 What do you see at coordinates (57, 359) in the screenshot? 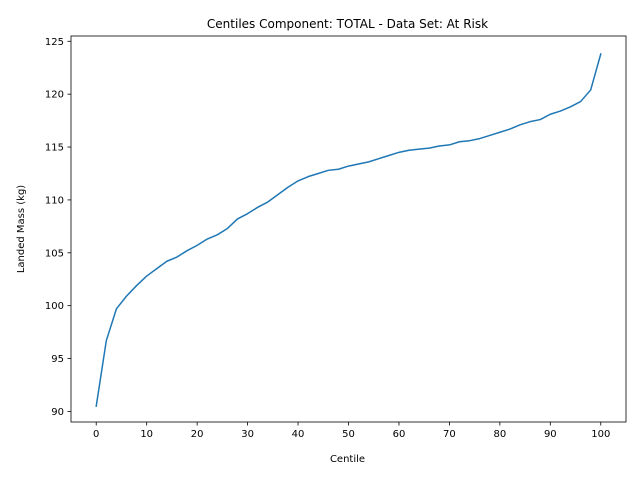
I see `y-tick-label: 95` at bounding box center [57, 359].